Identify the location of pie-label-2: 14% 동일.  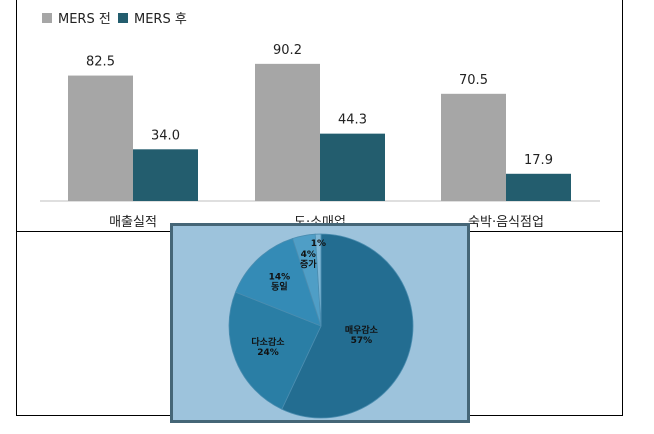
(280, 283).